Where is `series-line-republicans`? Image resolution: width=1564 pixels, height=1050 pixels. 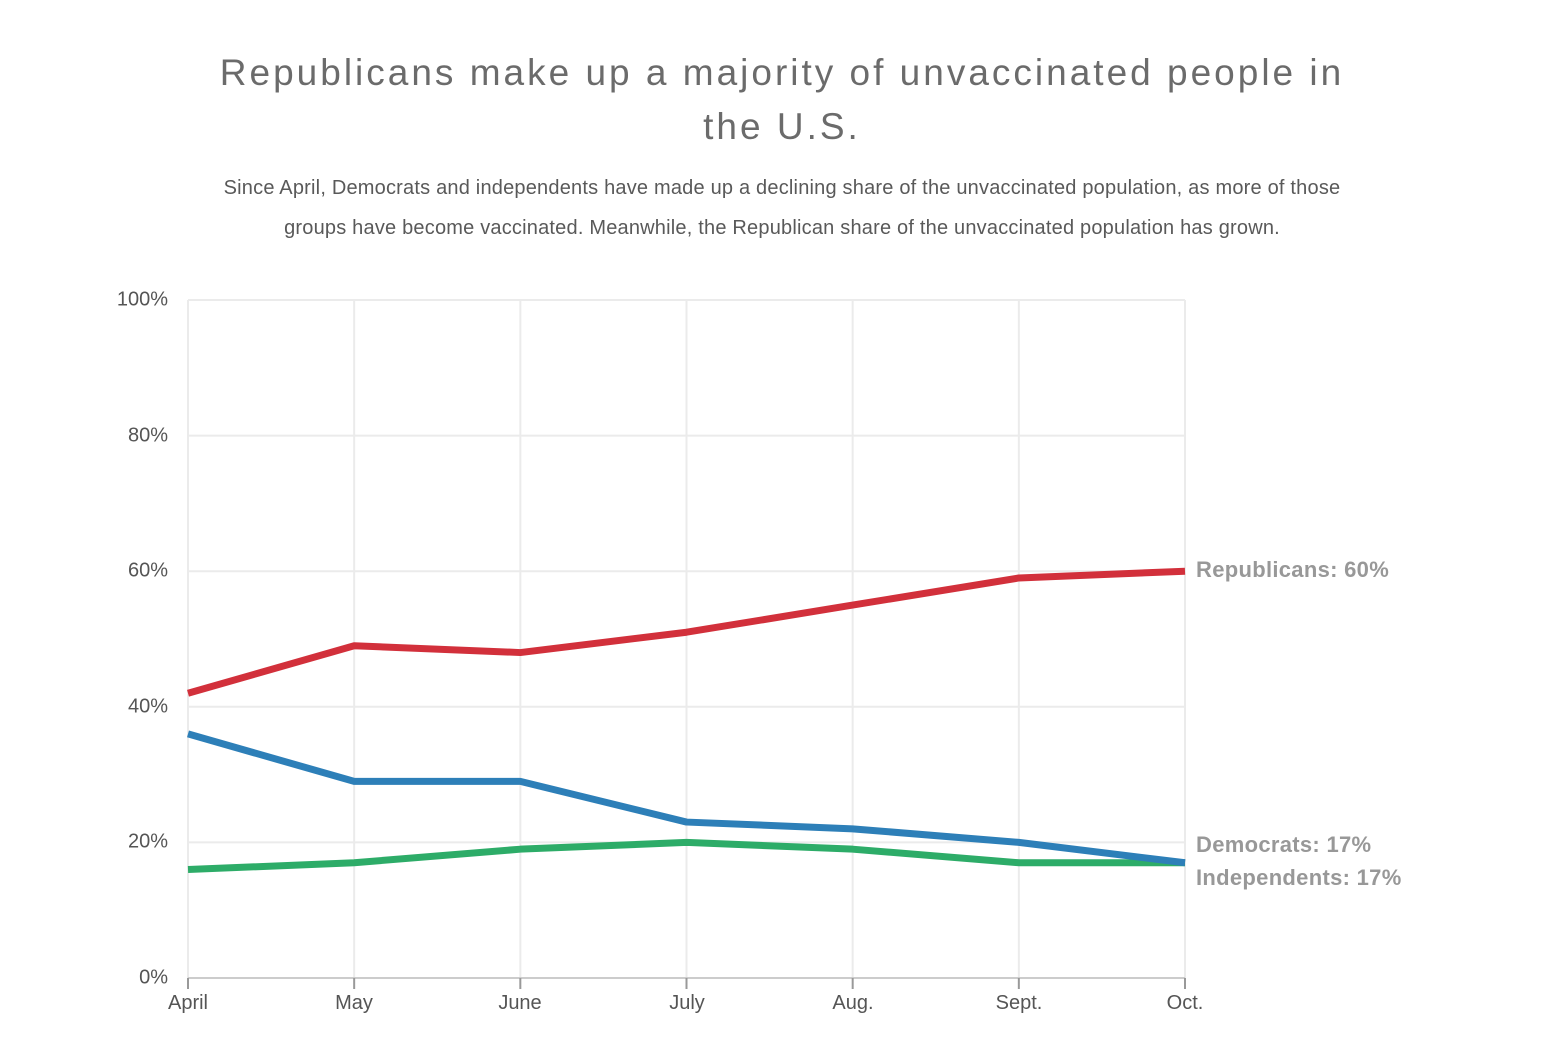 series-line-republicans is located at coordinates (686, 632).